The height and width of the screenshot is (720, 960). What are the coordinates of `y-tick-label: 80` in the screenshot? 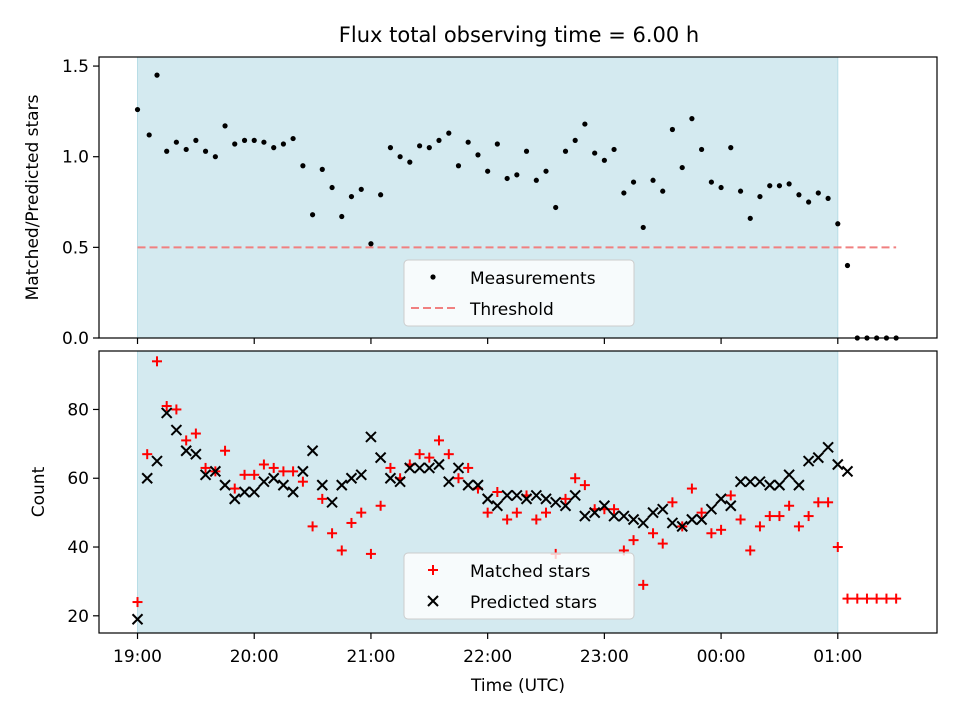 It's located at (78, 410).